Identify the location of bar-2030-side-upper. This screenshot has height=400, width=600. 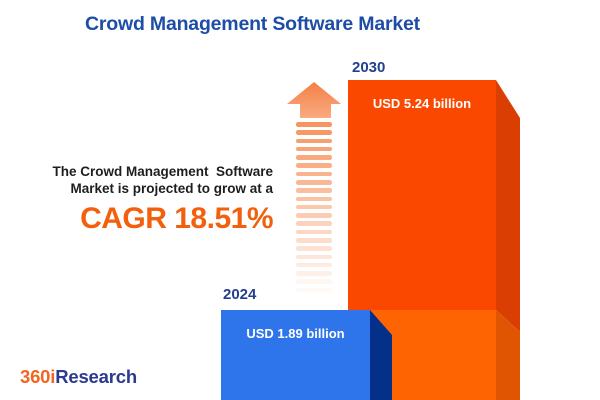
(508, 206).